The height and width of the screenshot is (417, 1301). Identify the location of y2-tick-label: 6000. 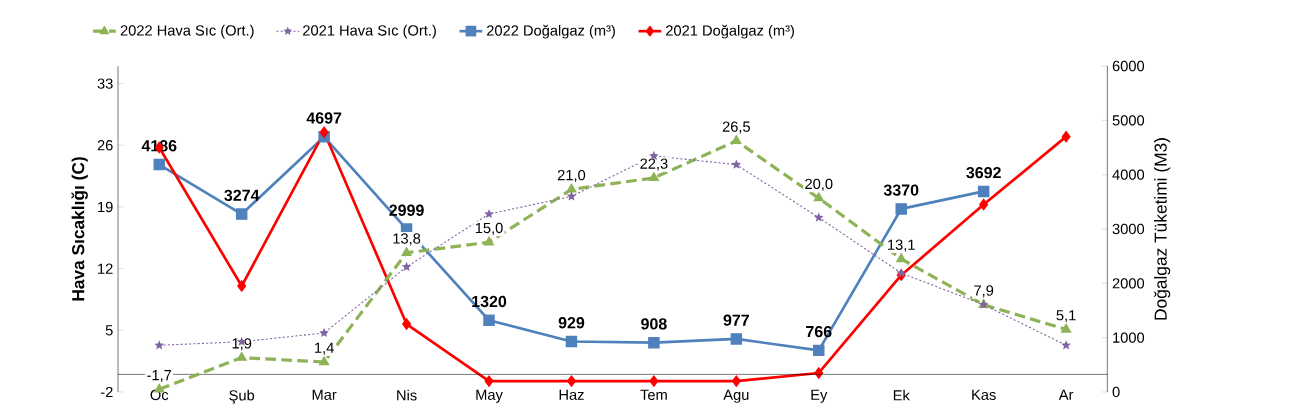
(1128, 66).